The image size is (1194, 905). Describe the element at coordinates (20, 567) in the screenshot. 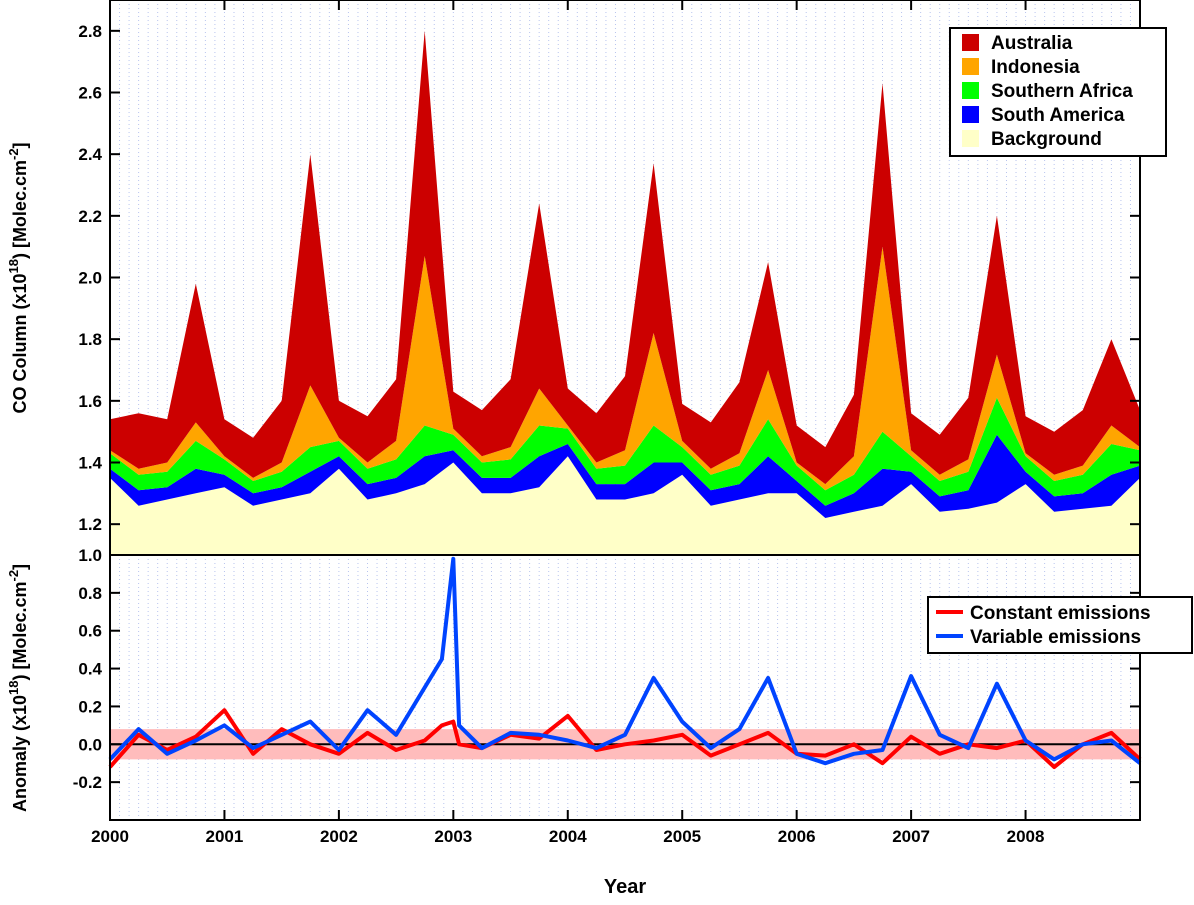

I see `bottom-y-axis-title-end: ]` at that location.